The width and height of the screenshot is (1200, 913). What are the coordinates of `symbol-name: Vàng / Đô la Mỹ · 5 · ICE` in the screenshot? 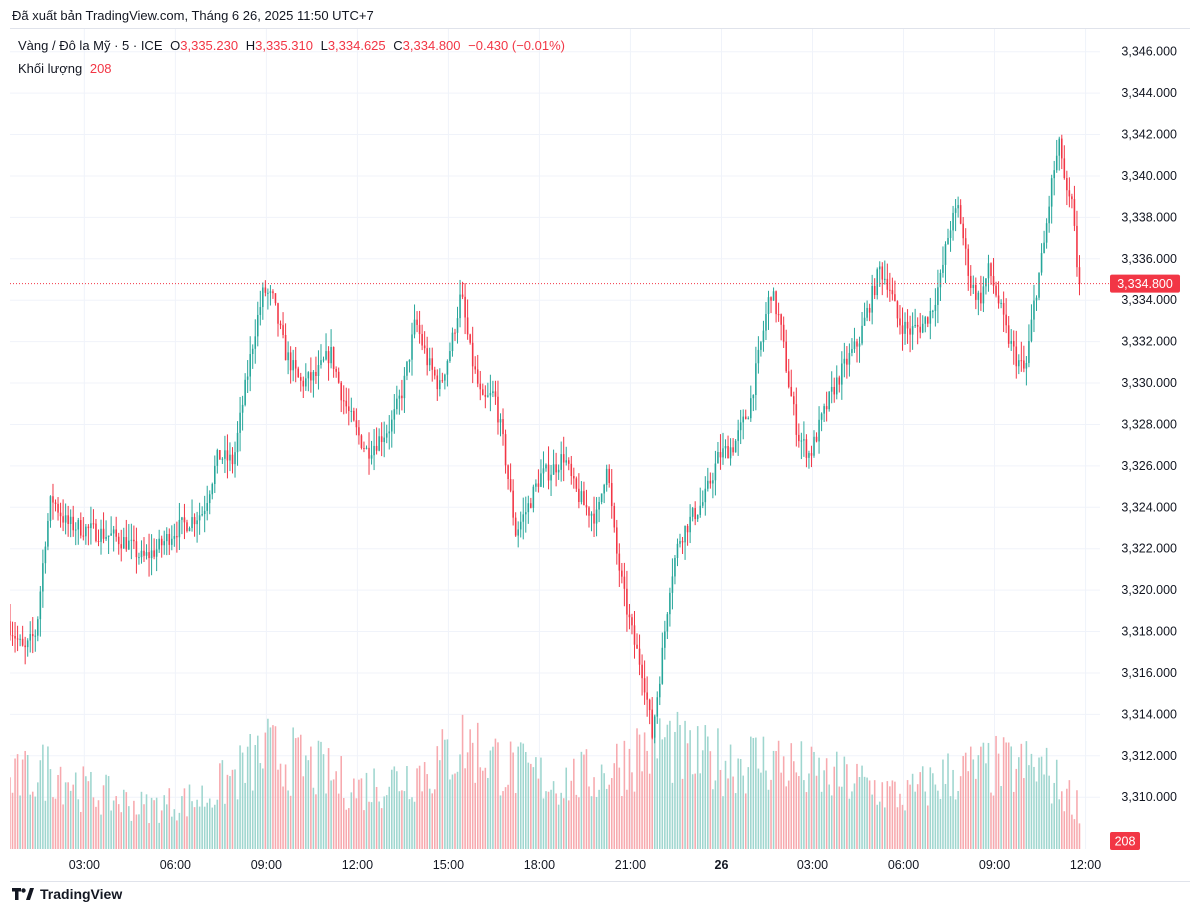 It's located at (90, 45).